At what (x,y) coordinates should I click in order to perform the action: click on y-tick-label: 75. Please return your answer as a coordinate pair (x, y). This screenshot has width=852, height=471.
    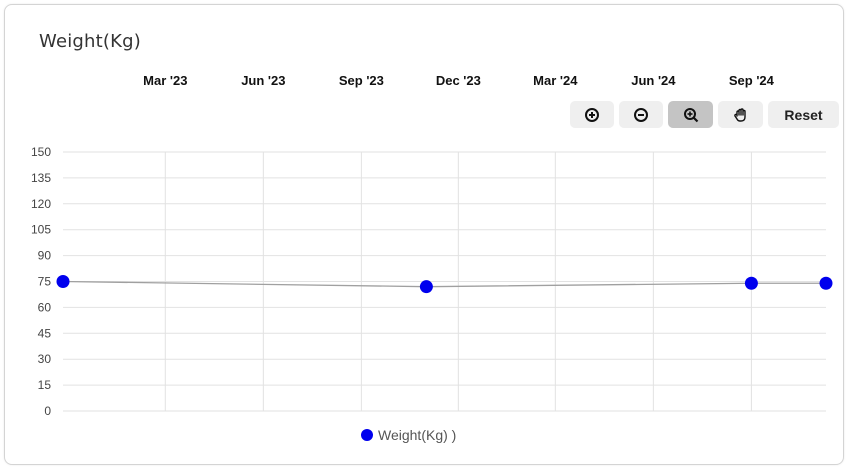
    Looking at the image, I should click on (45, 282).